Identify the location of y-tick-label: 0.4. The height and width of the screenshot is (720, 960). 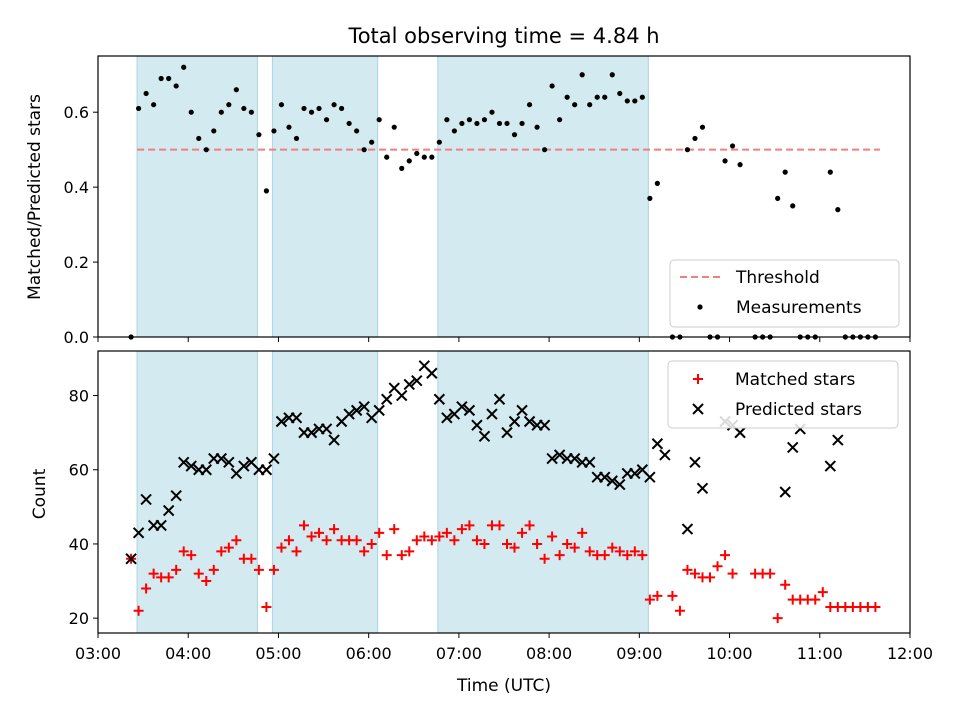
(76, 187).